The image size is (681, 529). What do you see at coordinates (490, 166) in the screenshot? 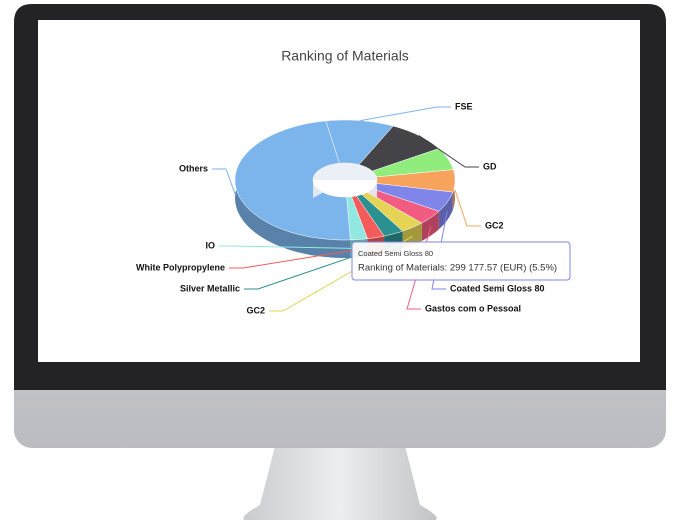
I see `data-label: GD` at bounding box center [490, 166].